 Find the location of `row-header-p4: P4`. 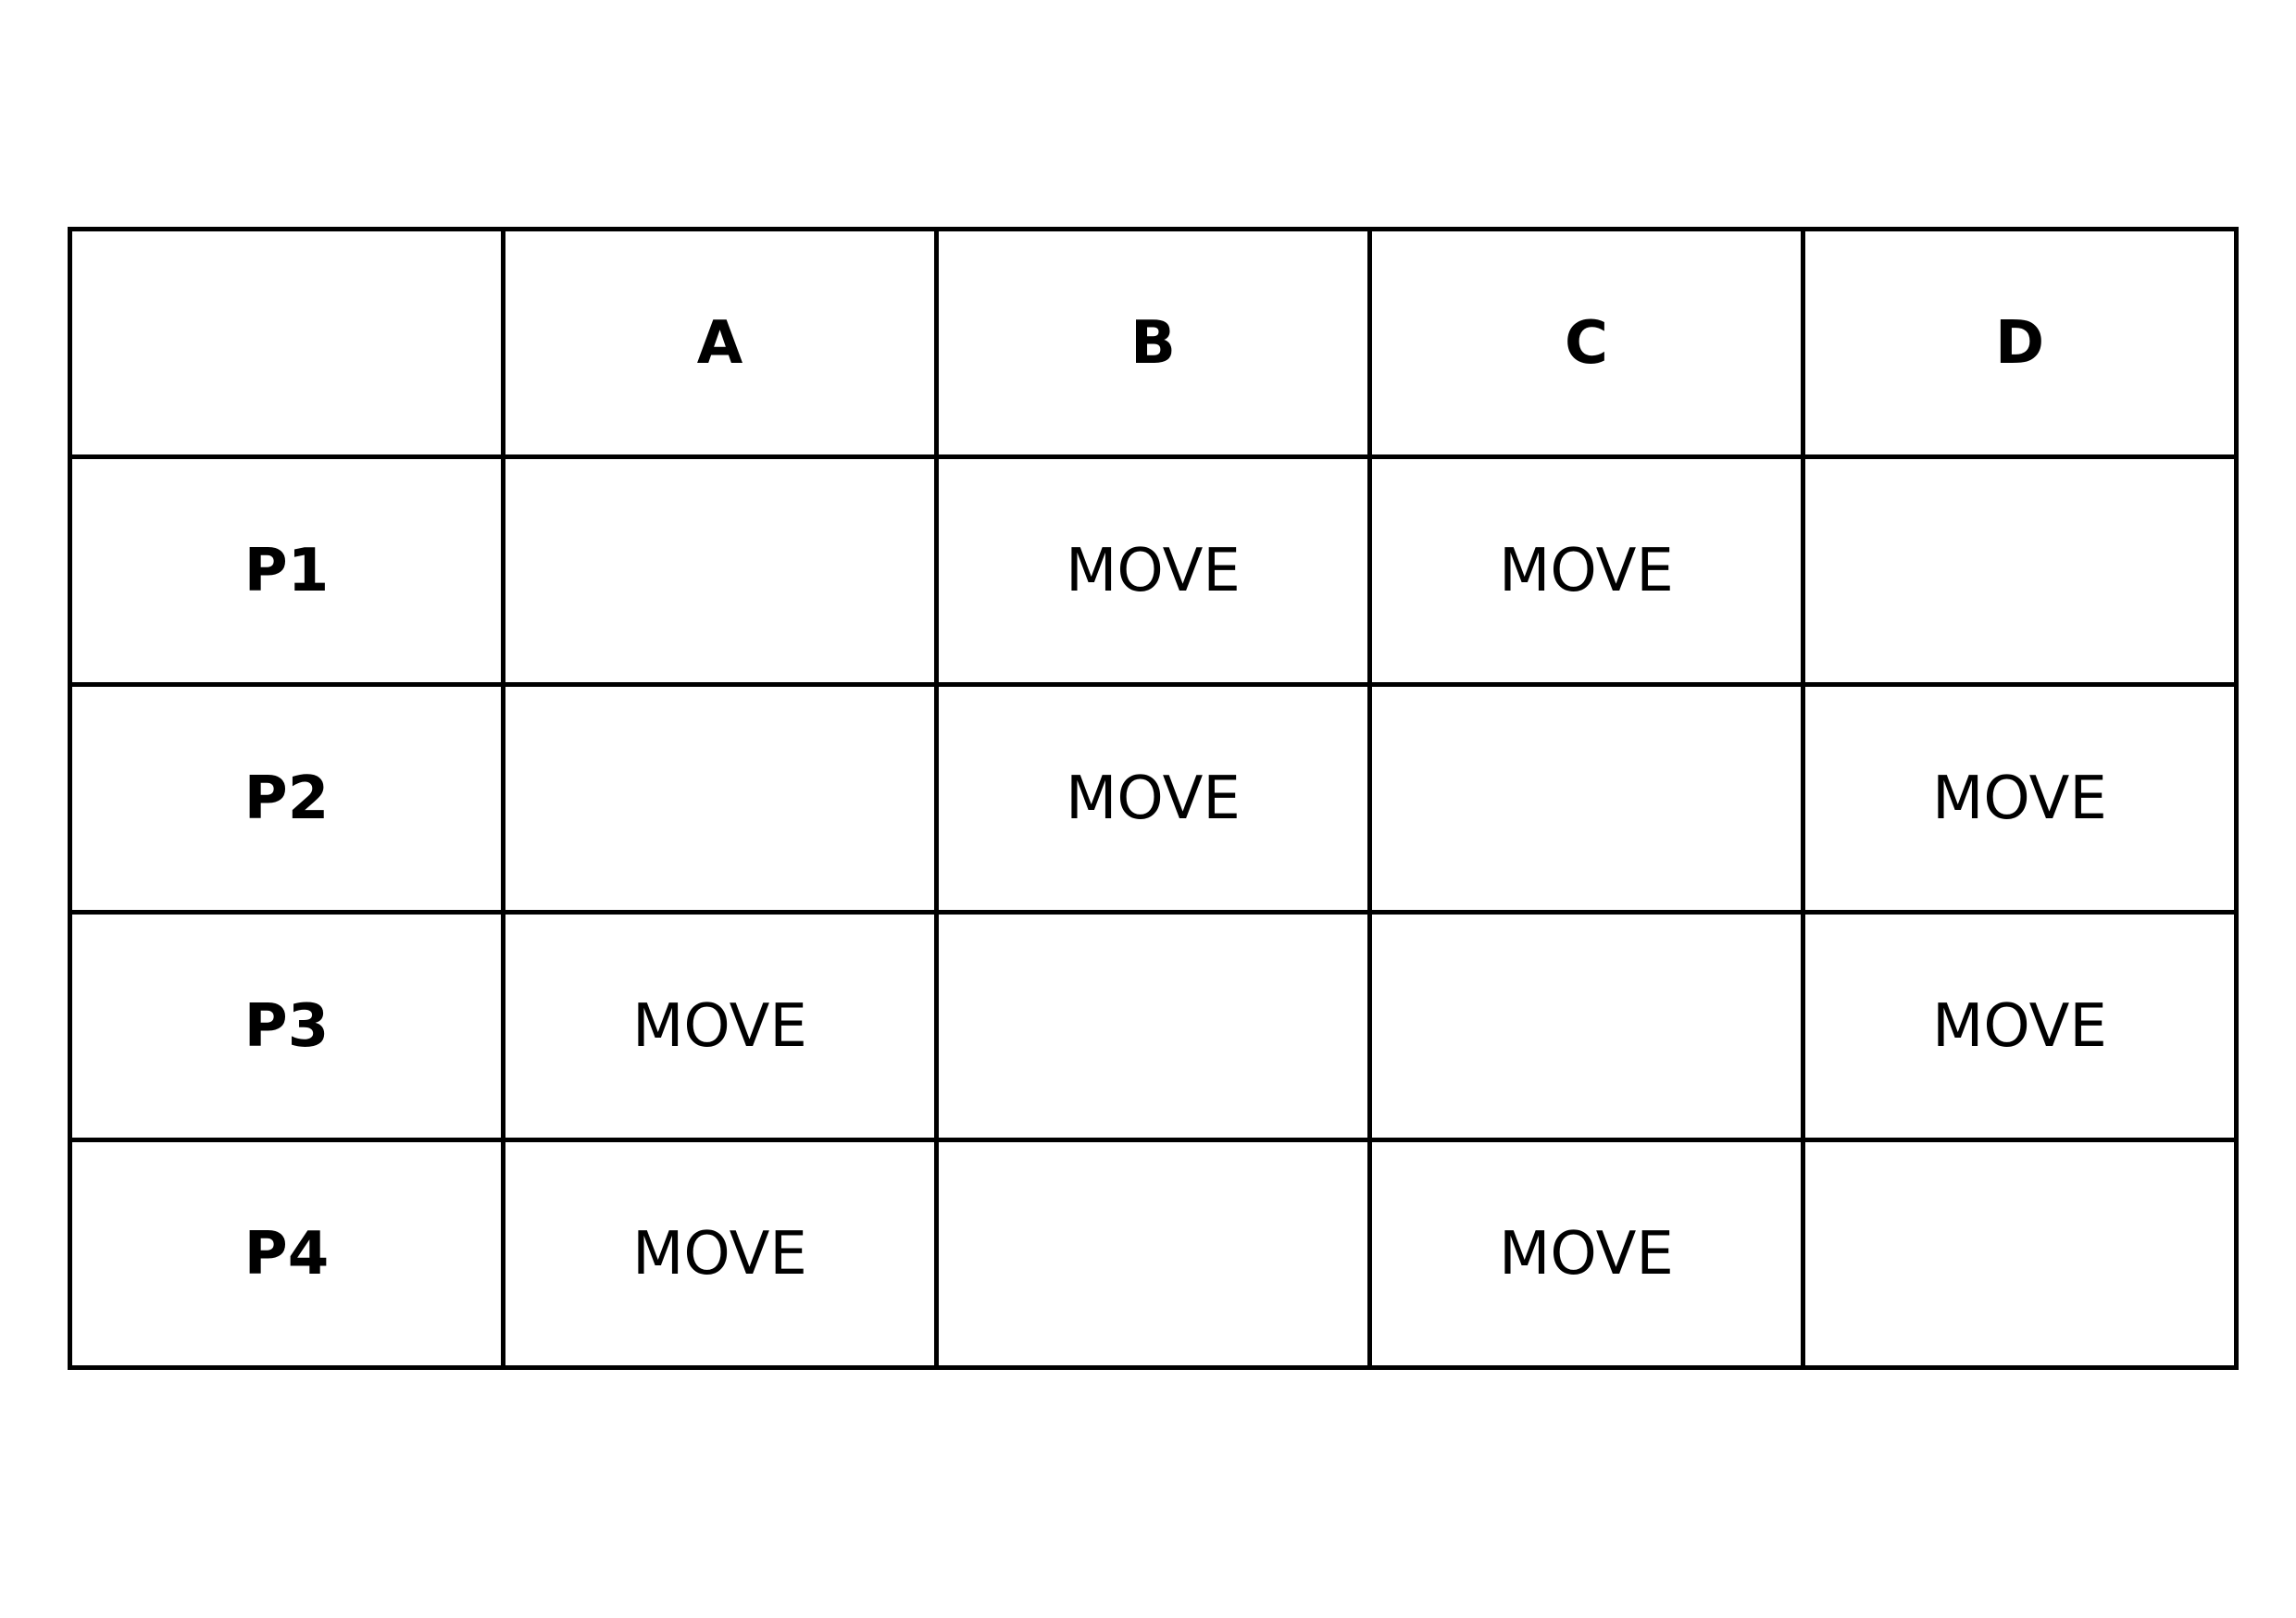

row-header-p4: P4 is located at coordinates (286, 1254).